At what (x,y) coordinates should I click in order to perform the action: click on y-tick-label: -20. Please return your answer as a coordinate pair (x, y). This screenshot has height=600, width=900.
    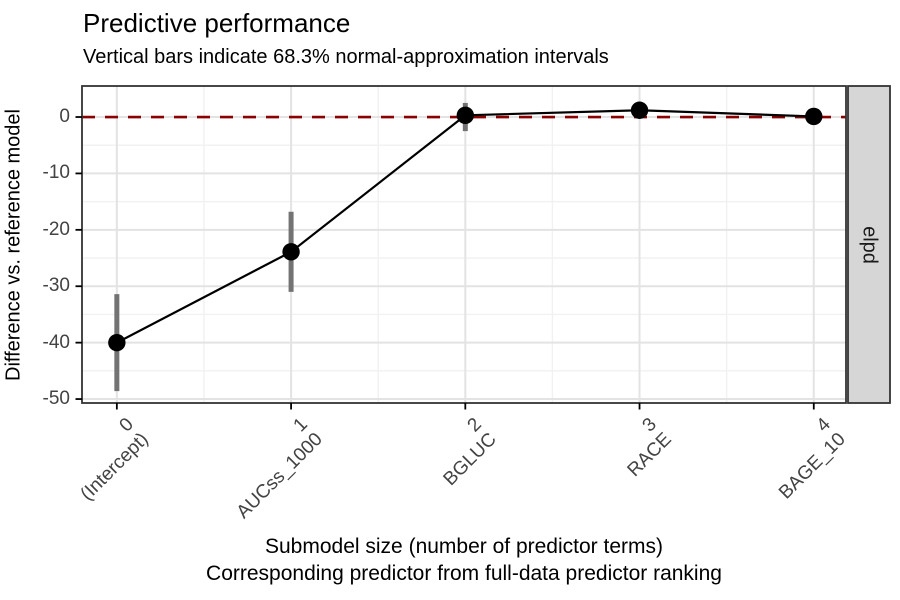
    Looking at the image, I should click on (56, 229).